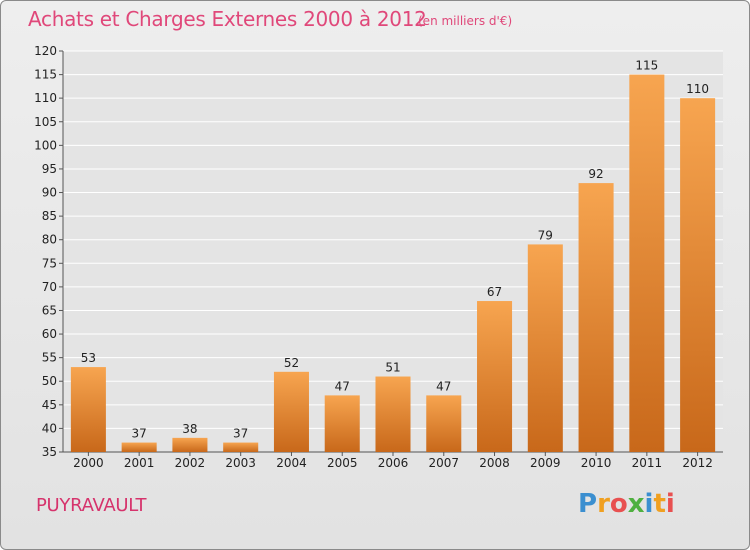 The height and width of the screenshot is (550, 750). I want to click on x-tick-label: 2000, so click(88, 463).